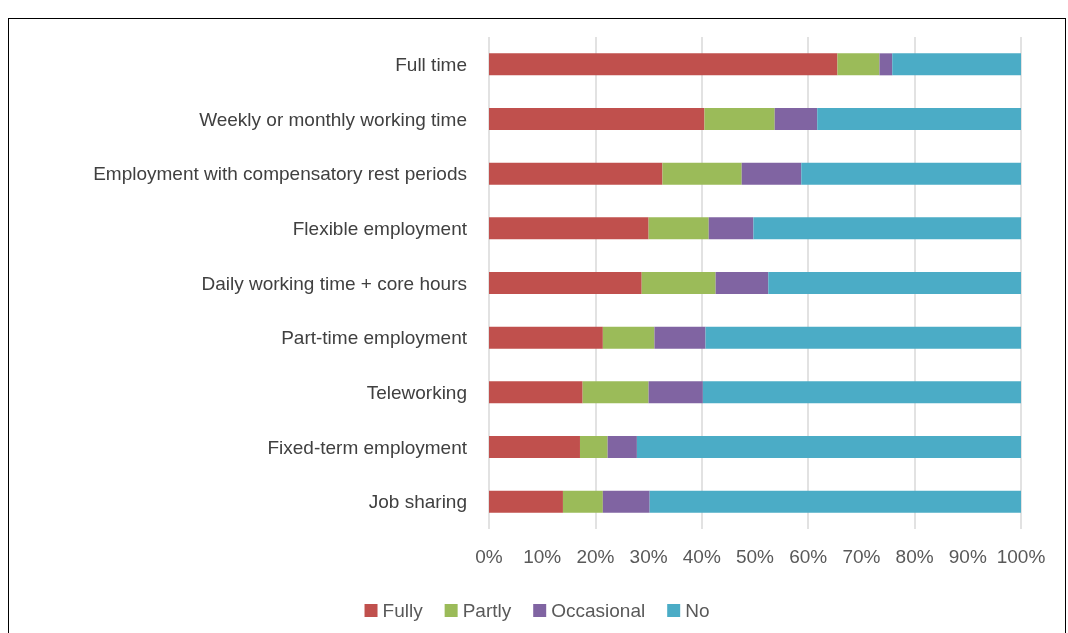  I want to click on legend-label: Partly, so click(487, 610).